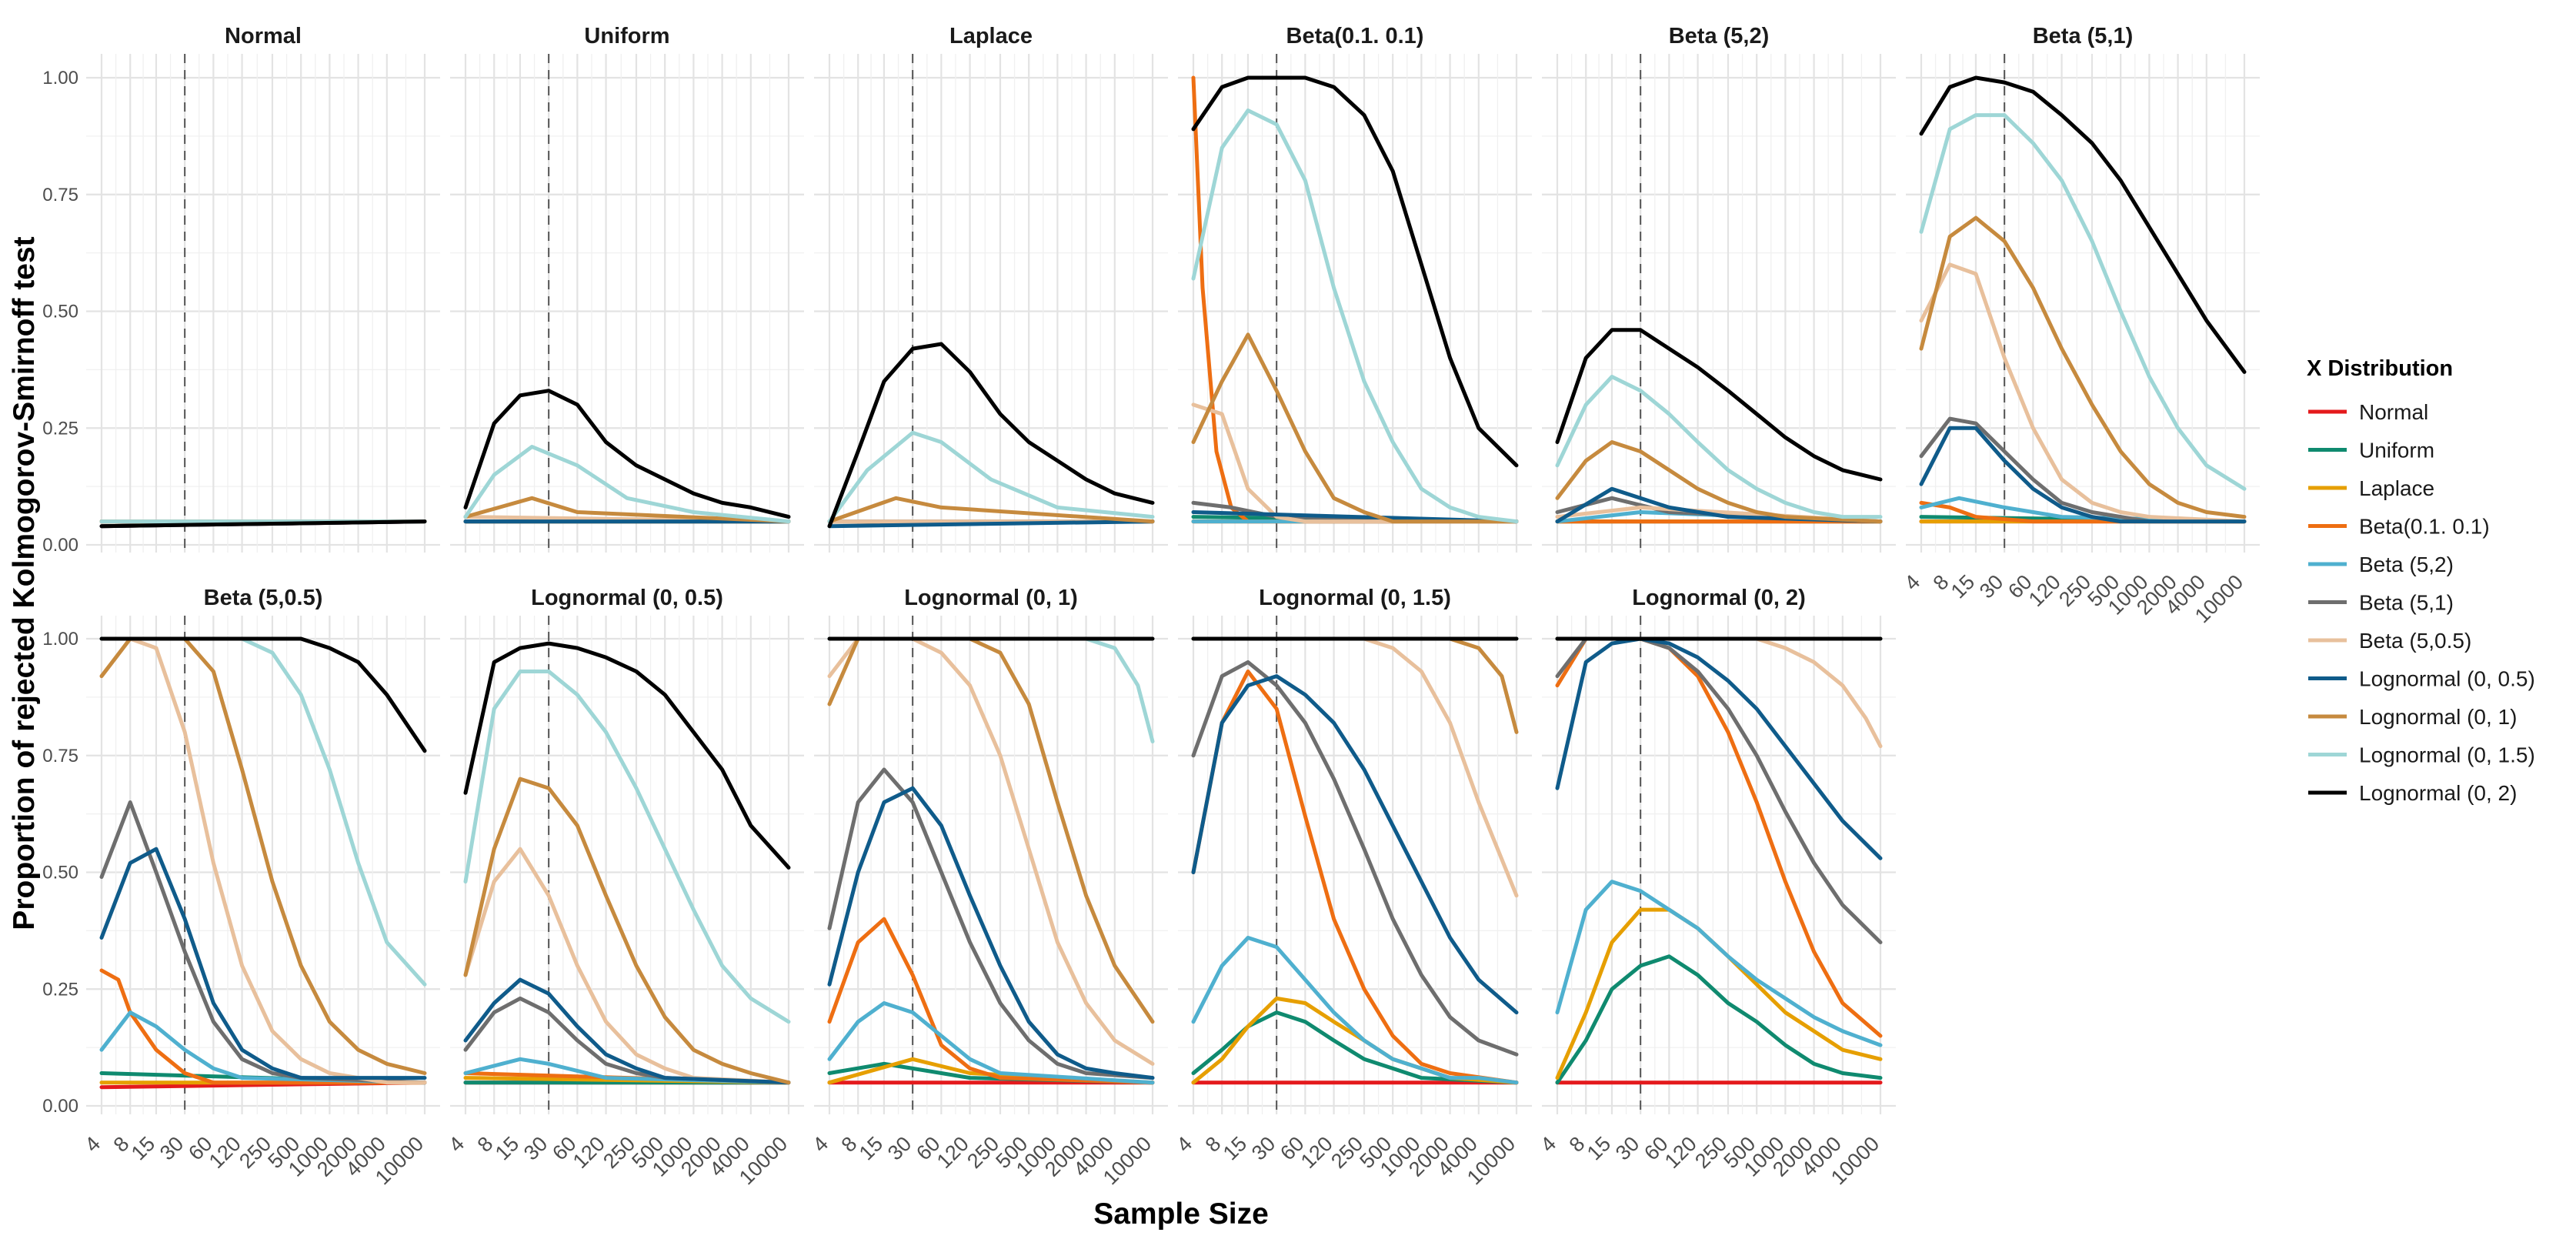  I want to click on panel-title: Beta (5,1), so click(2084, 36).